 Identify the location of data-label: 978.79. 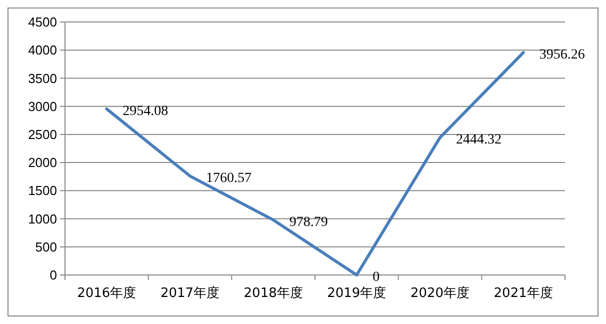
(308, 222).